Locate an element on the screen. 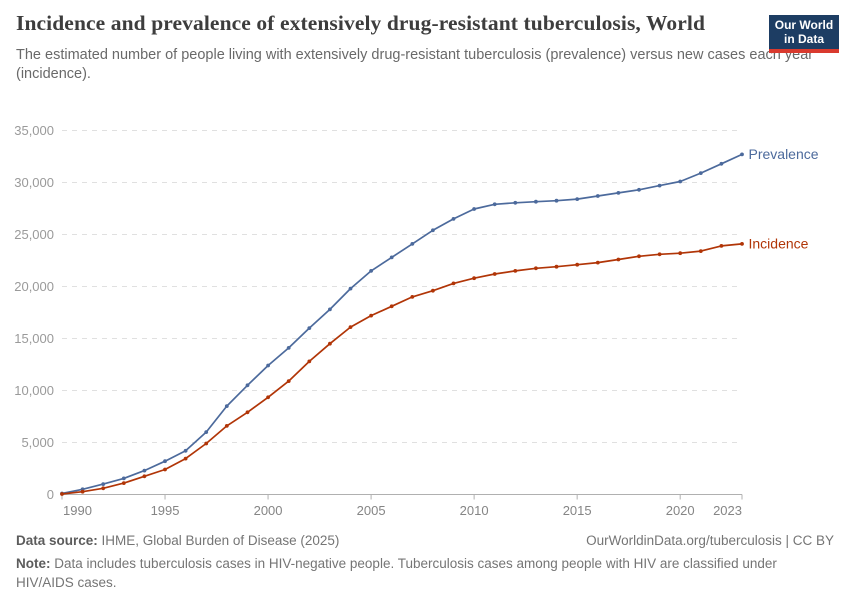  y-tick-label: 20,000 is located at coordinates (34, 286).